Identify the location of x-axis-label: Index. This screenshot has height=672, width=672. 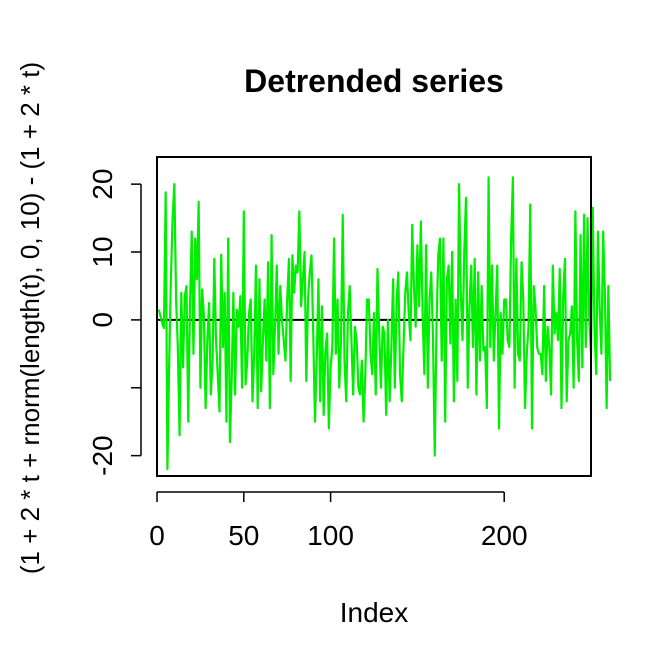
(374, 612).